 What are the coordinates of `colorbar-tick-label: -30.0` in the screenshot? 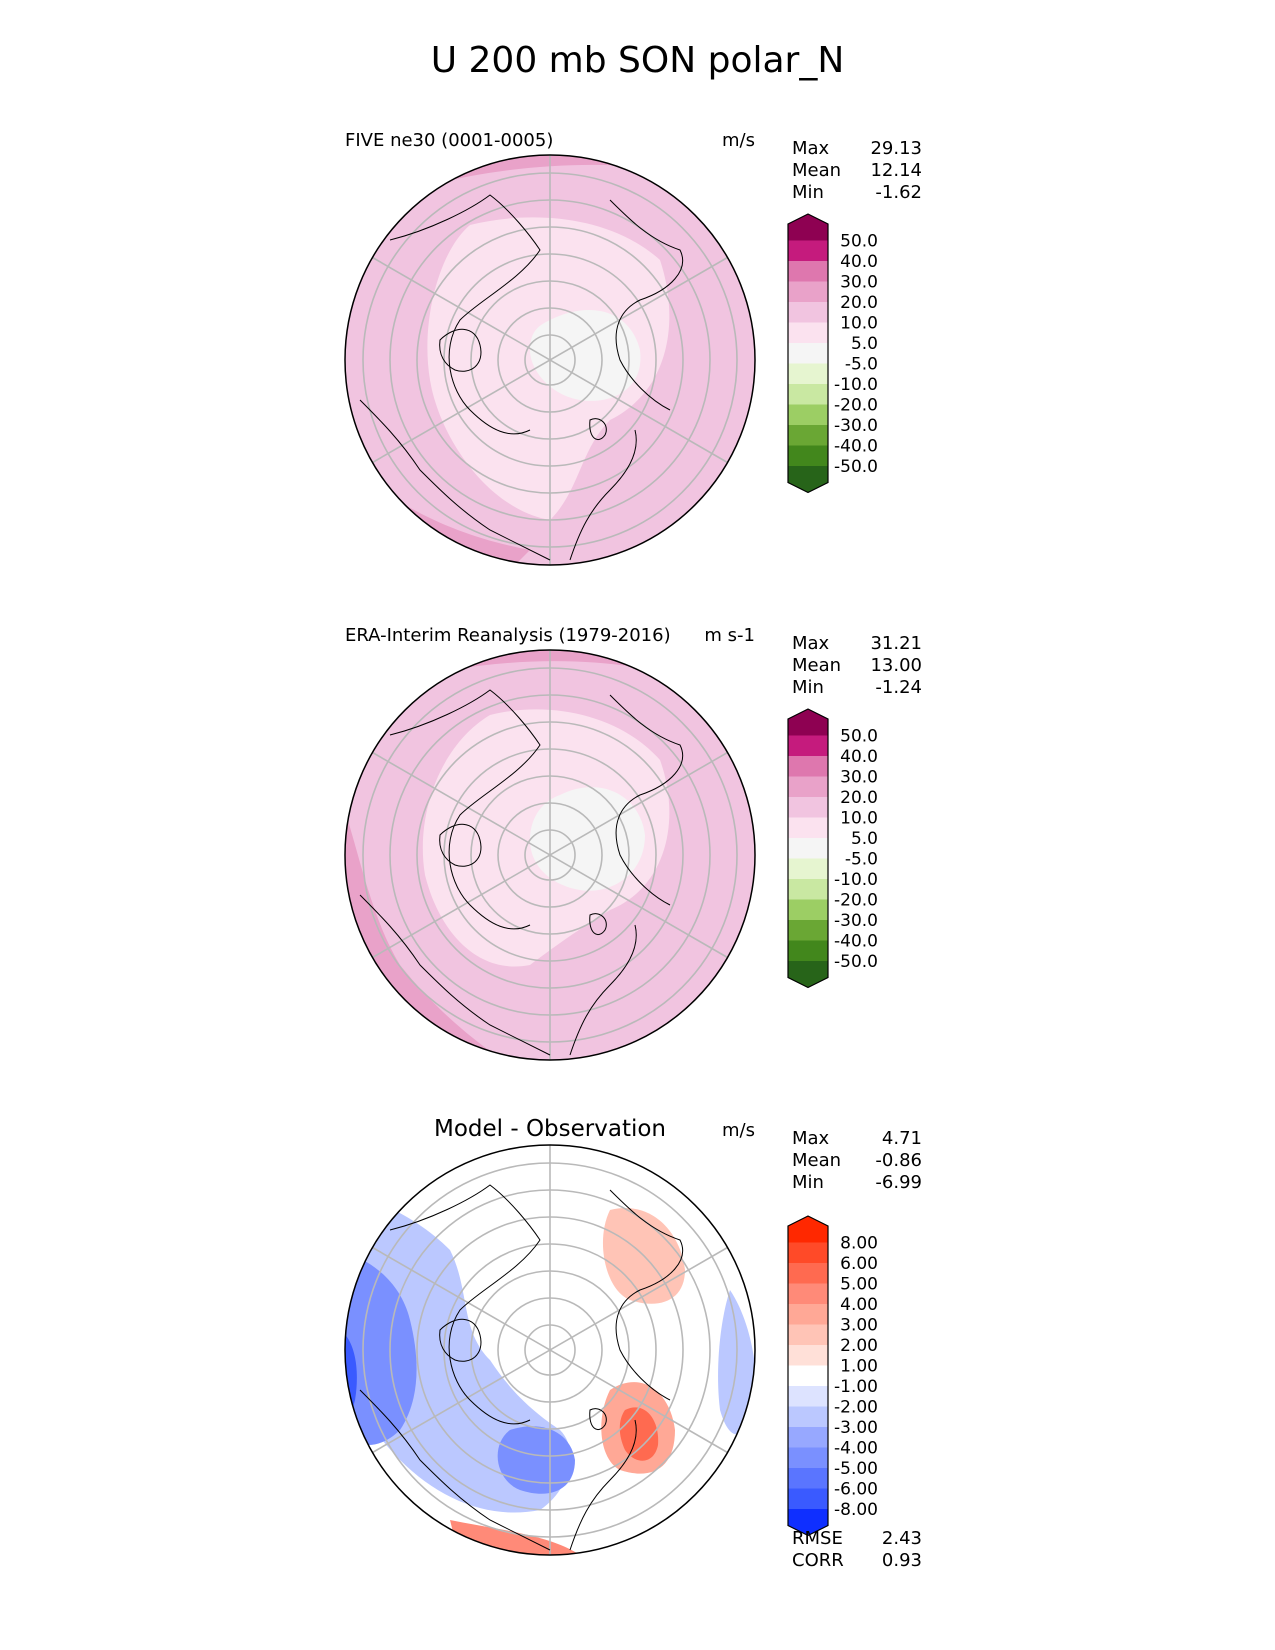 It's located at (856, 426).